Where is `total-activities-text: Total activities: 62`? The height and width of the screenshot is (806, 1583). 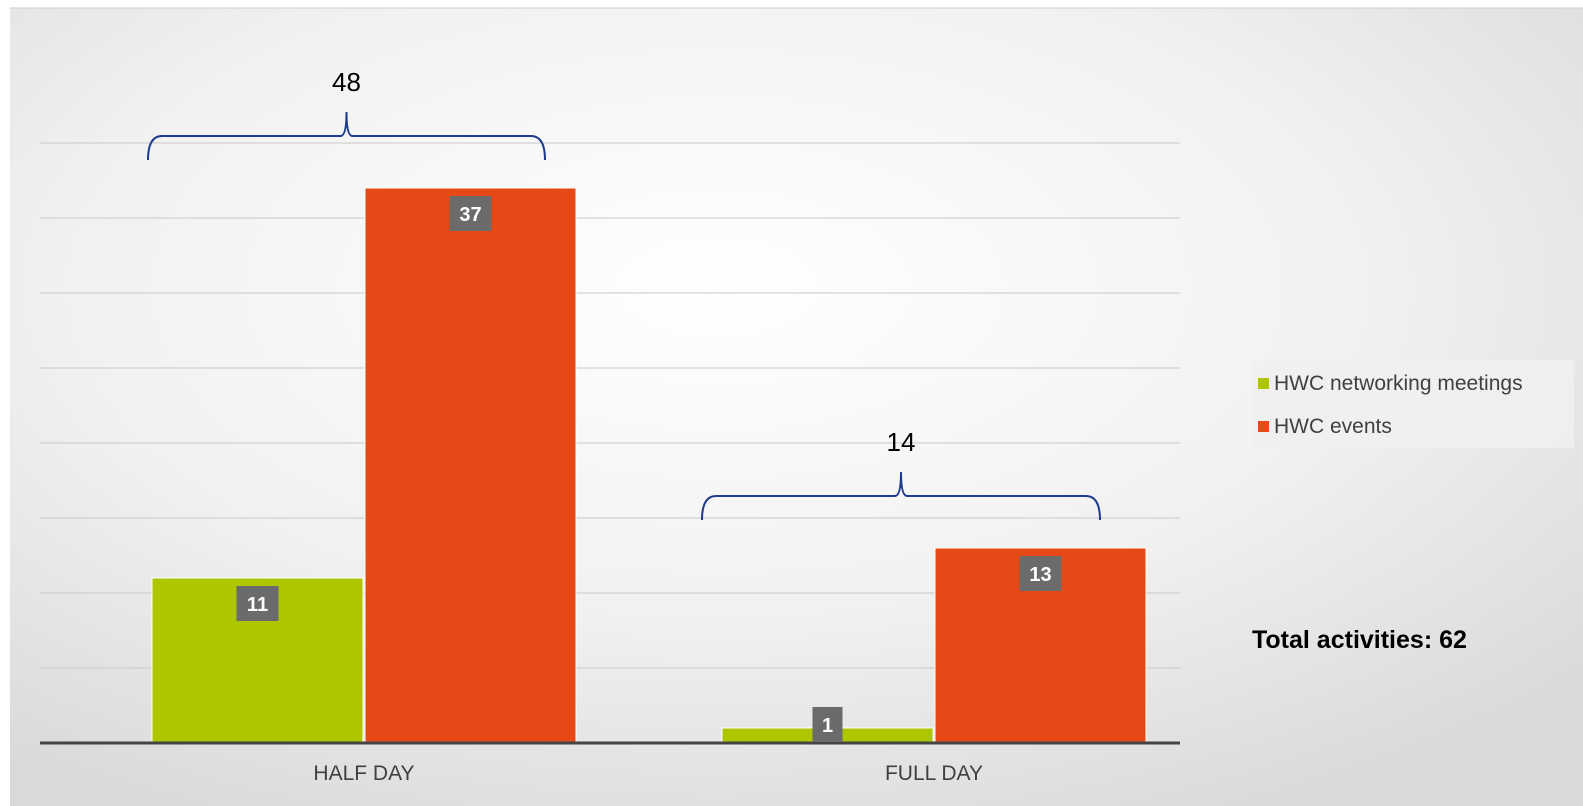
total-activities-text: Total activities: 62 is located at coordinates (1359, 640).